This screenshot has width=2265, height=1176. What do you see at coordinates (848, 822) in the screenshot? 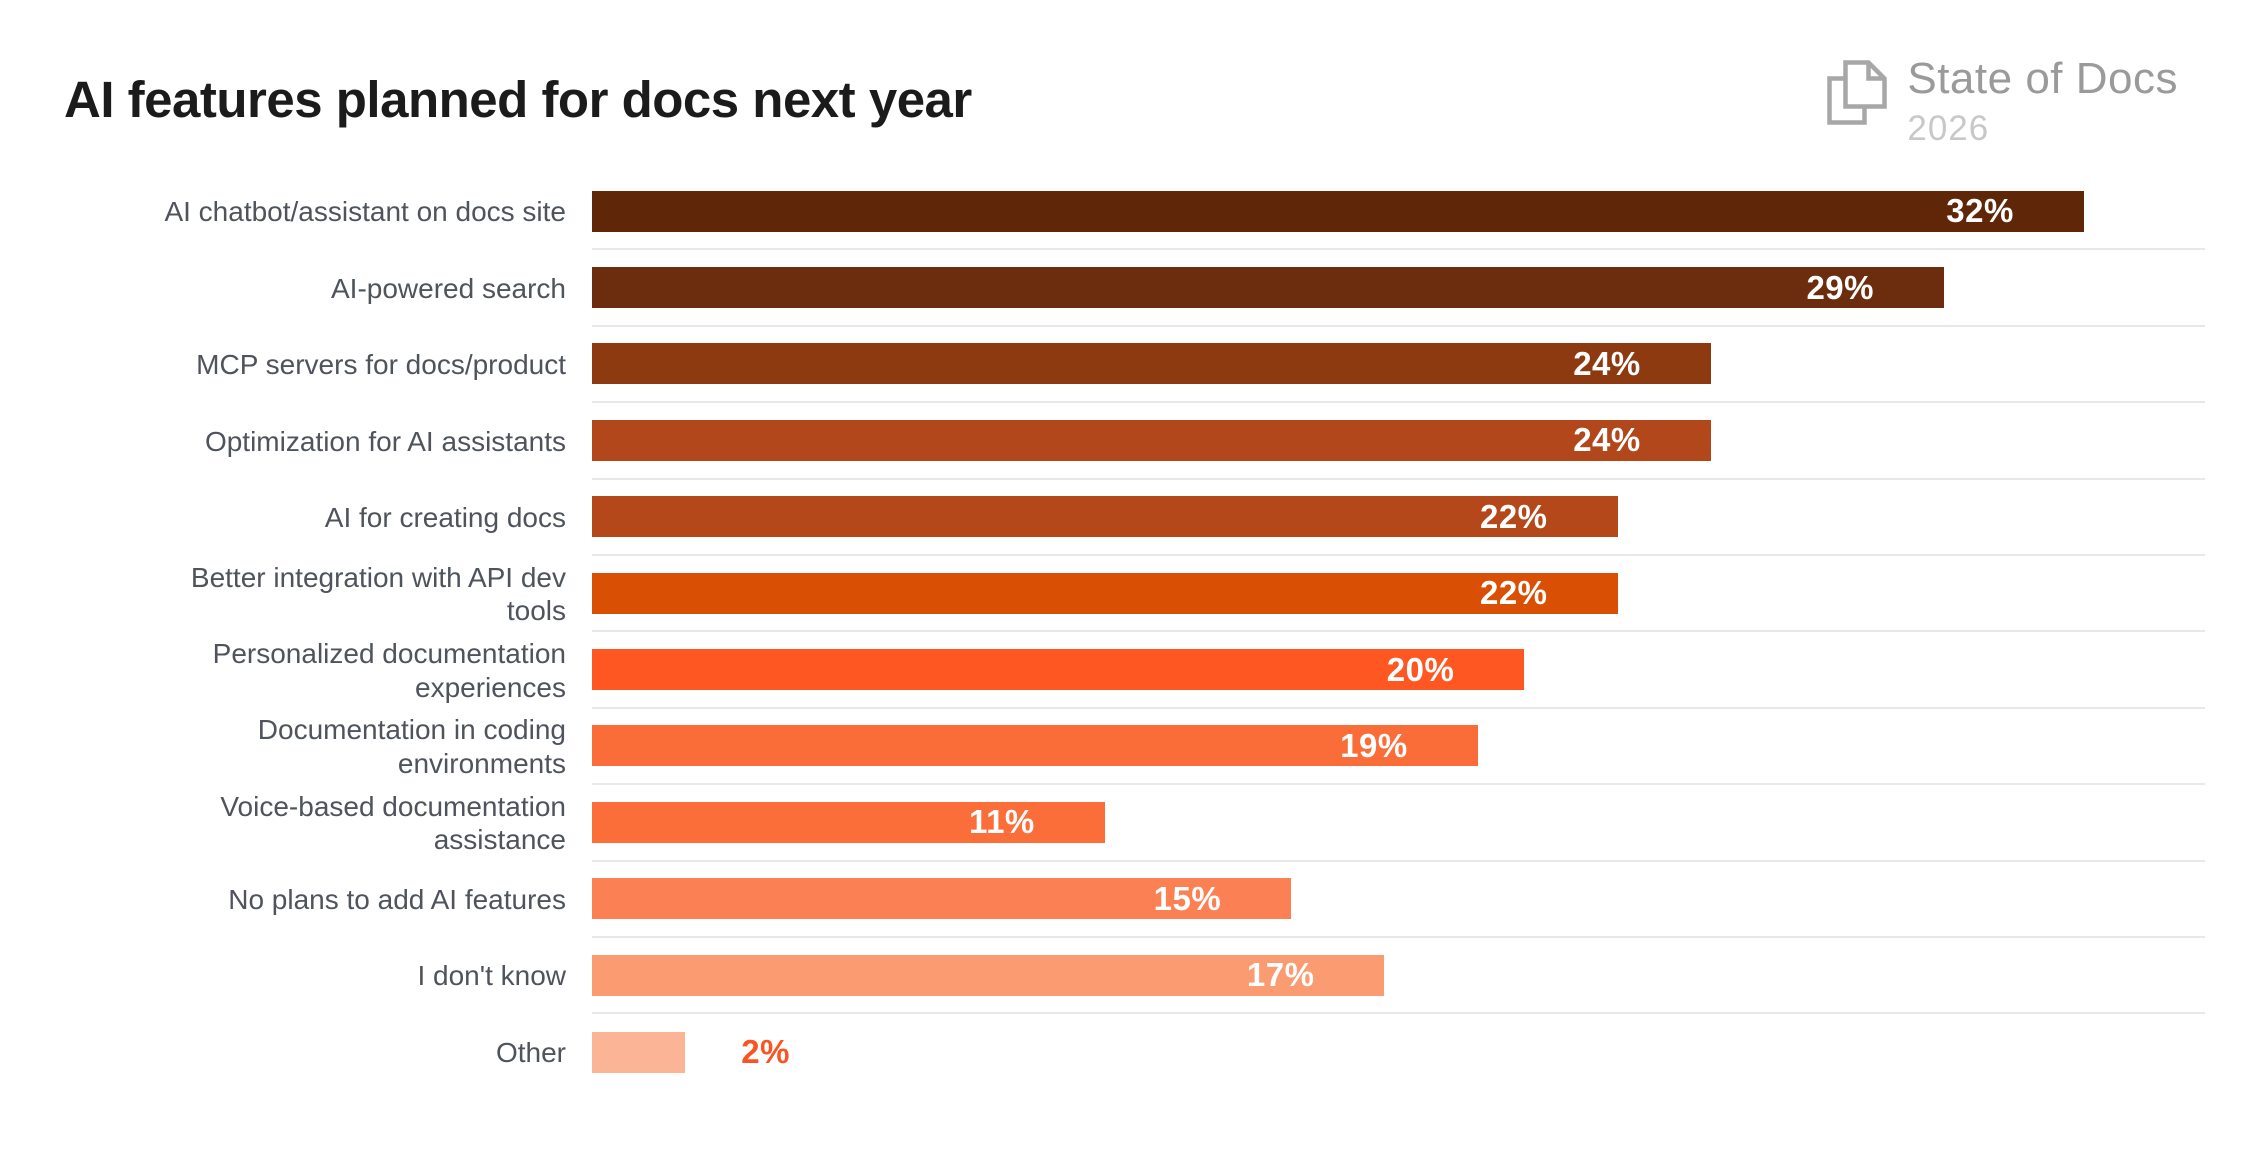
I see `bar: 11%` at bounding box center [848, 822].